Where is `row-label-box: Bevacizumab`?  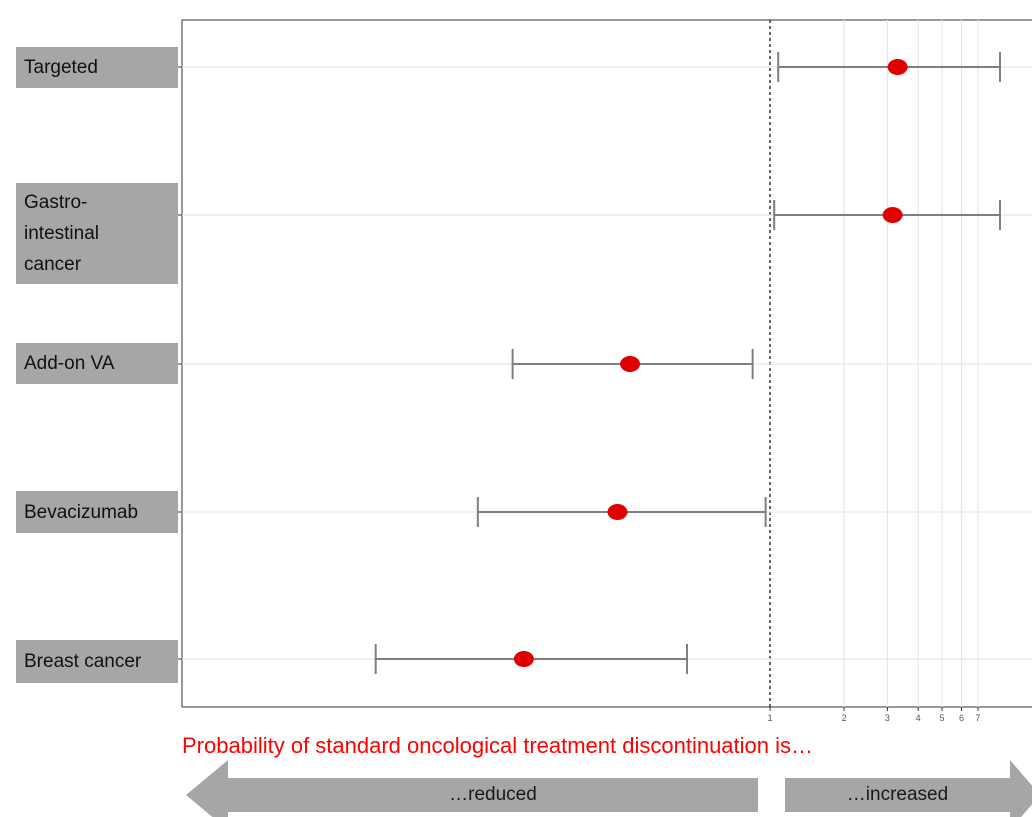 row-label-box: Bevacizumab is located at coordinates (97, 512).